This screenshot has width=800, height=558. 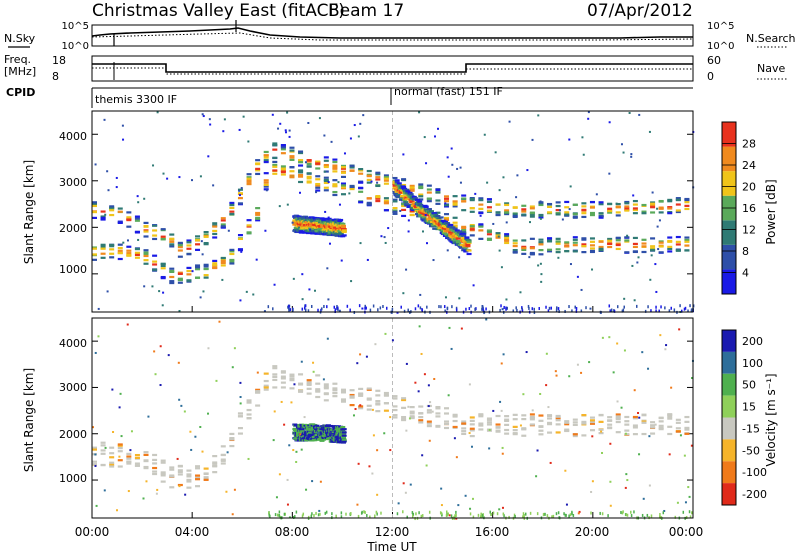 What do you see at coordinates (592, 532) in the screenshot?
I see `x-tick-label: 20:00` at bounding box center [592, 532].